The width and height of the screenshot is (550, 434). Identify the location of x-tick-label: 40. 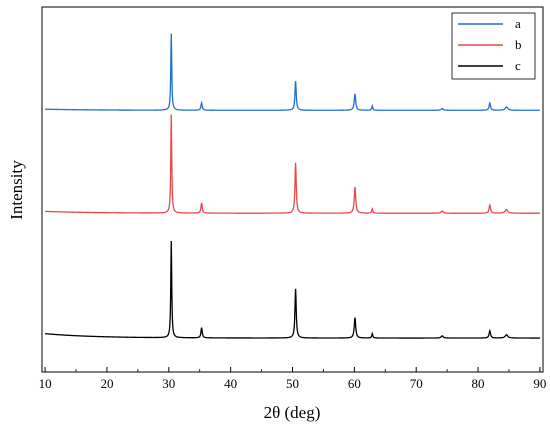
(230, 383).